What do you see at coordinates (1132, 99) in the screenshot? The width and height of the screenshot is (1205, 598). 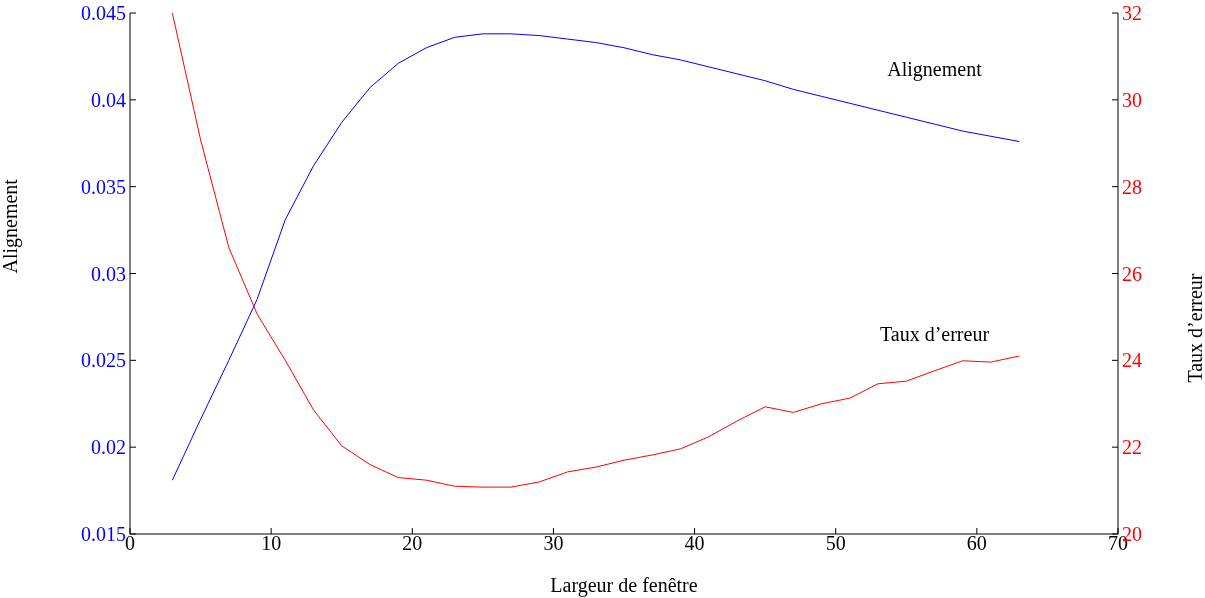 I see `y2-tick-label: 30` at bounding box center [1132, 99].